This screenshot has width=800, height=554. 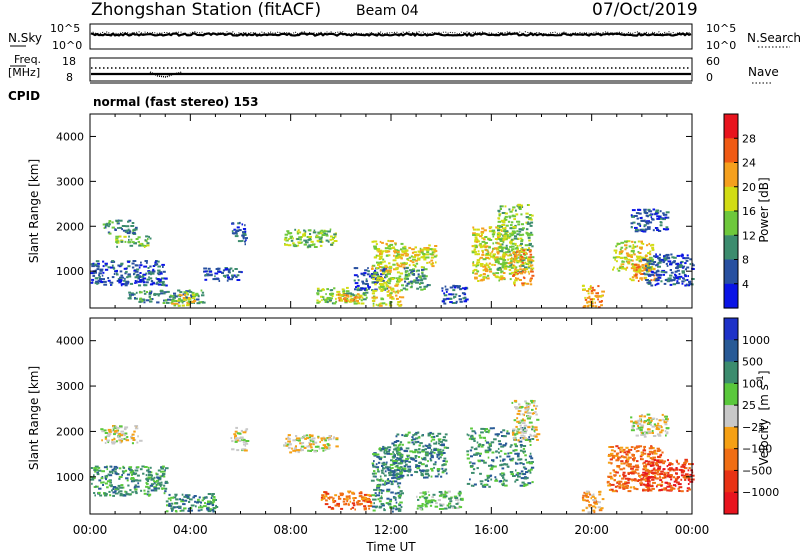 What do you see at coordinates (731, 272) in the screenshot?
I see `colorbar-swatch` at bounding box center [731, 272].